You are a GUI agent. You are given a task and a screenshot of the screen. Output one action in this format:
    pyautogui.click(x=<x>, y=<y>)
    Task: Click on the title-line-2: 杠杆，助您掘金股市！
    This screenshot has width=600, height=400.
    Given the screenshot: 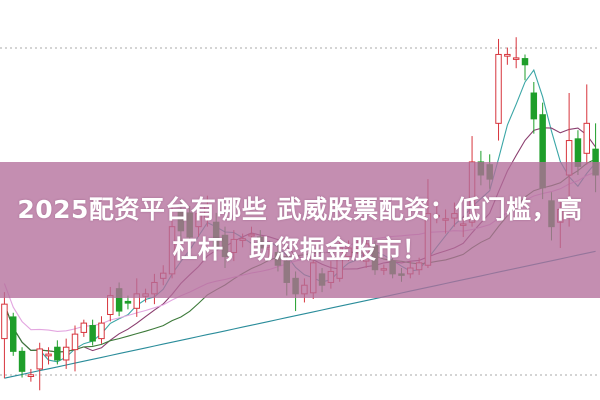 What is the action you would take?
    pyautogui.click(x=300, y=249)
    